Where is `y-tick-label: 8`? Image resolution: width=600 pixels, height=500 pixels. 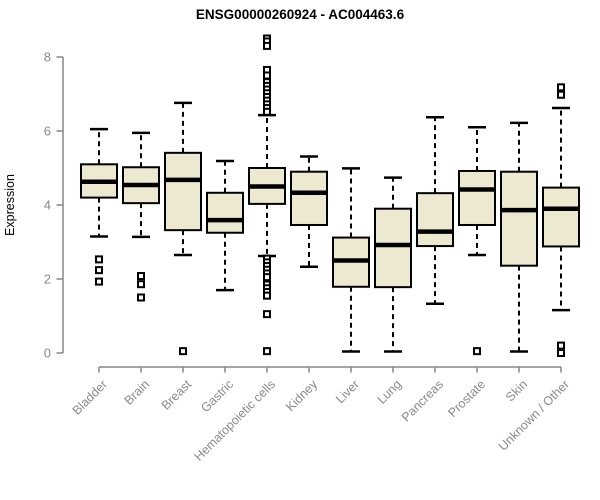 y-tick-label: 8 is located at coordinates (47, 57).